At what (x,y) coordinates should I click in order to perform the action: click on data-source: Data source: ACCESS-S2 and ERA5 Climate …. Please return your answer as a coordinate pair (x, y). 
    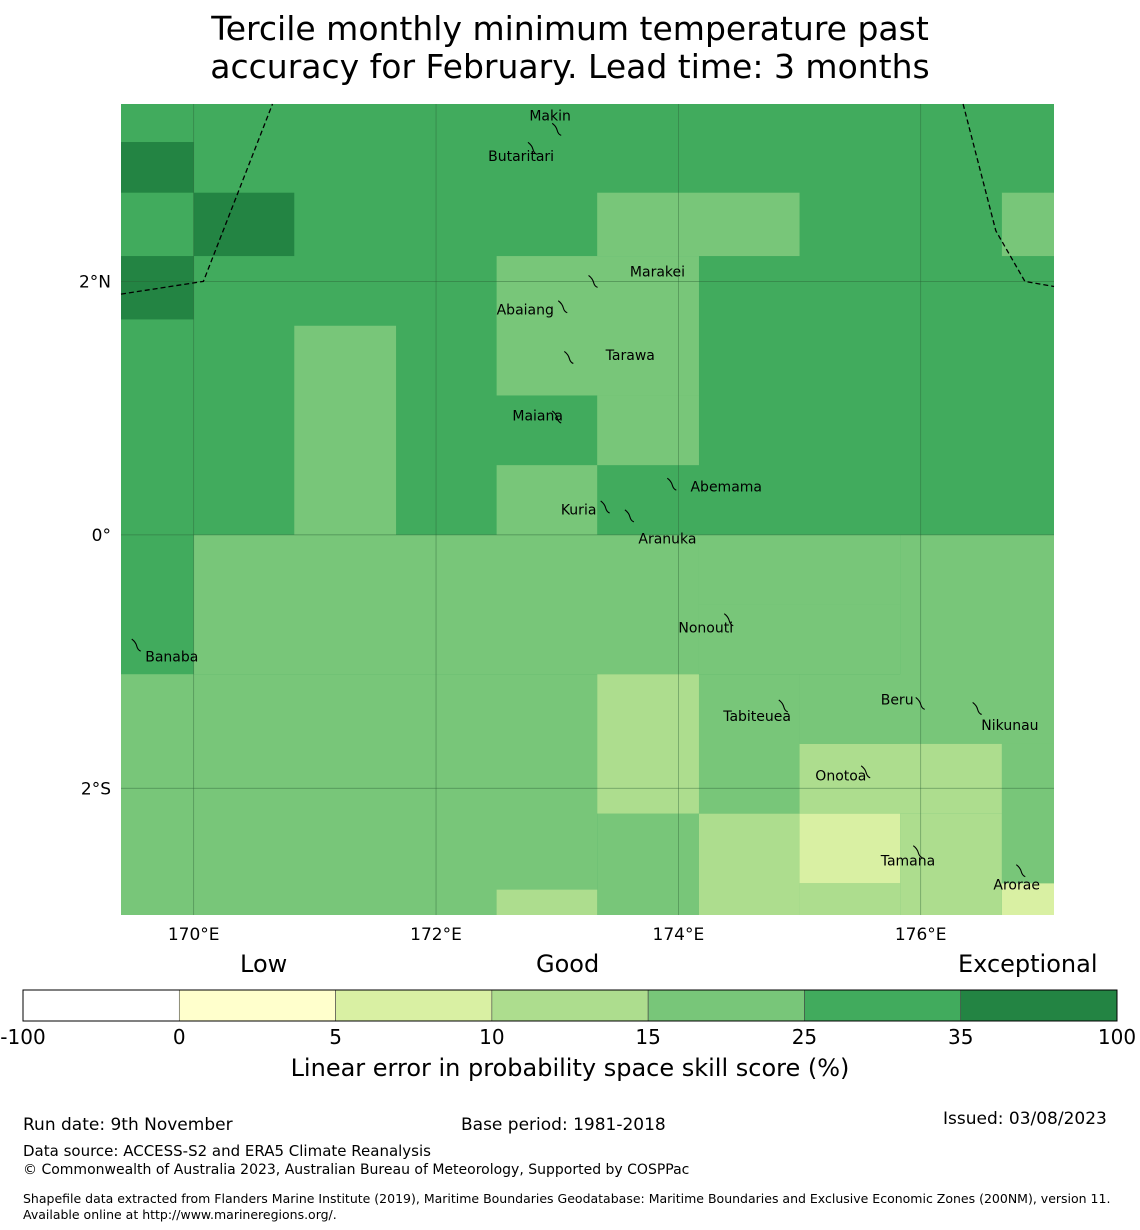
    Looking at the image, I should click on (227, 1151).